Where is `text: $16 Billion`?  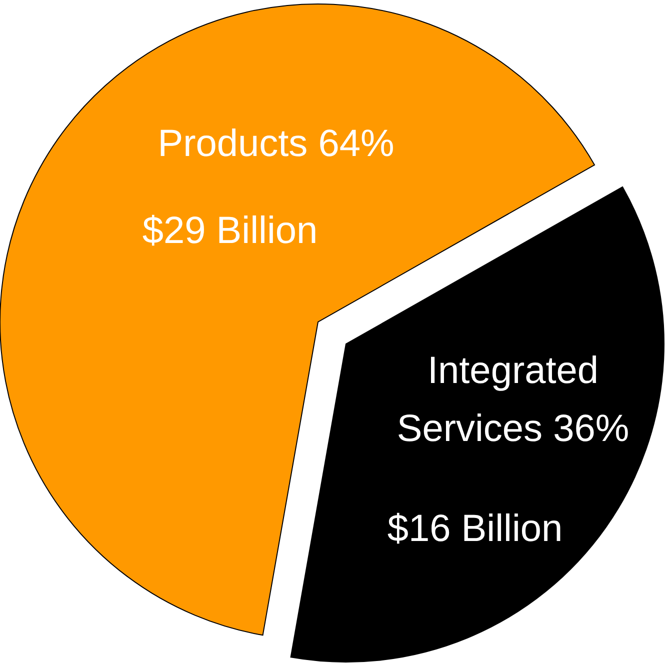 text: $16 Billion is located at coordinates (475, 529).